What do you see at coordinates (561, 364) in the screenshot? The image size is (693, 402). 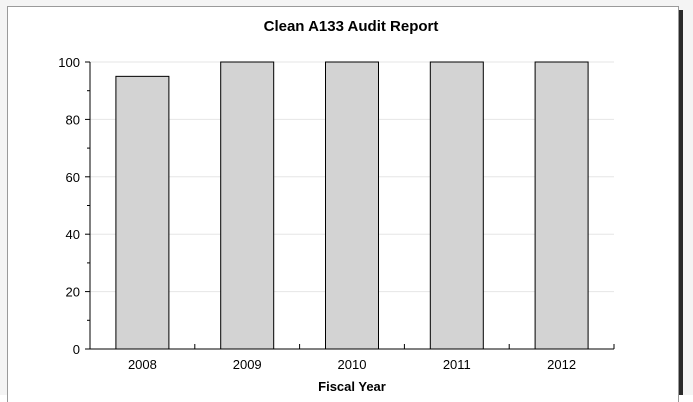 I see `x-tick-label: 2012` at bounding box center [561, 364].